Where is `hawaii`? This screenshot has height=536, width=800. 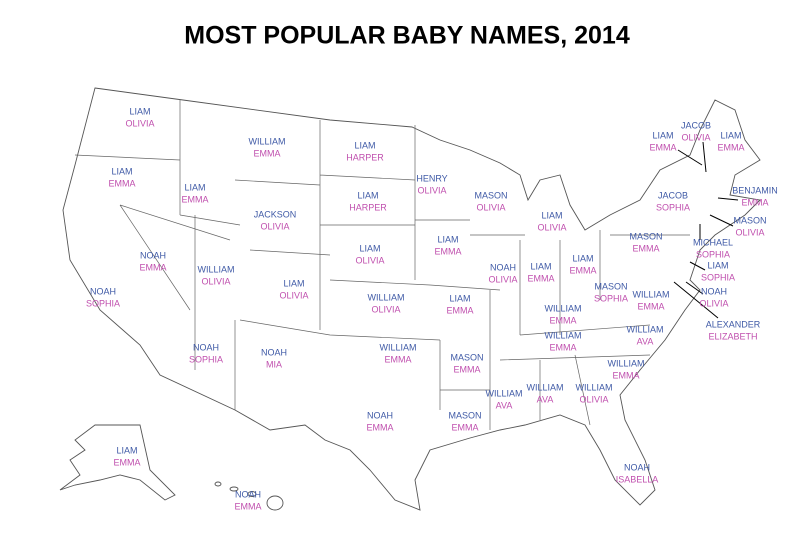
hawaii is located at coordinates (249, 496).